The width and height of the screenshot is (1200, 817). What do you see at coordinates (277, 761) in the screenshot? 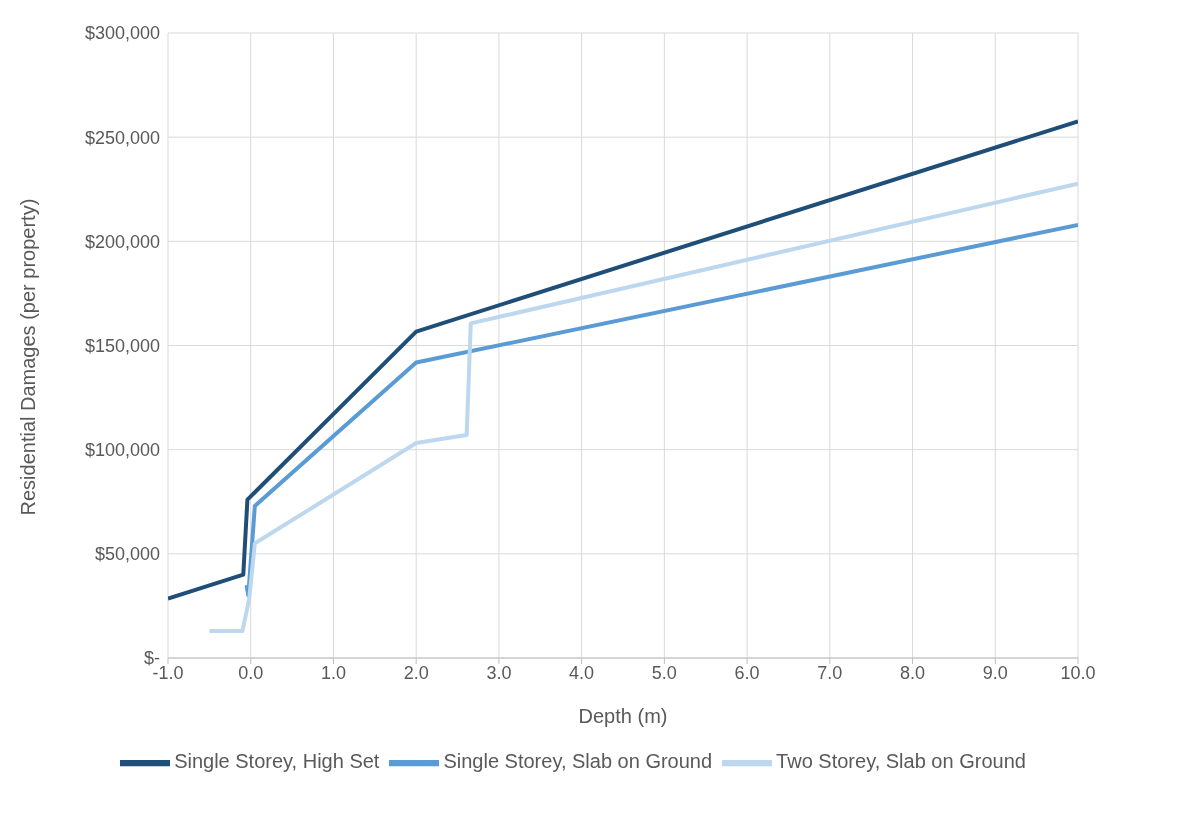
I see `legend-label: Single Storey, High Set` at bounding box center [277, 761].